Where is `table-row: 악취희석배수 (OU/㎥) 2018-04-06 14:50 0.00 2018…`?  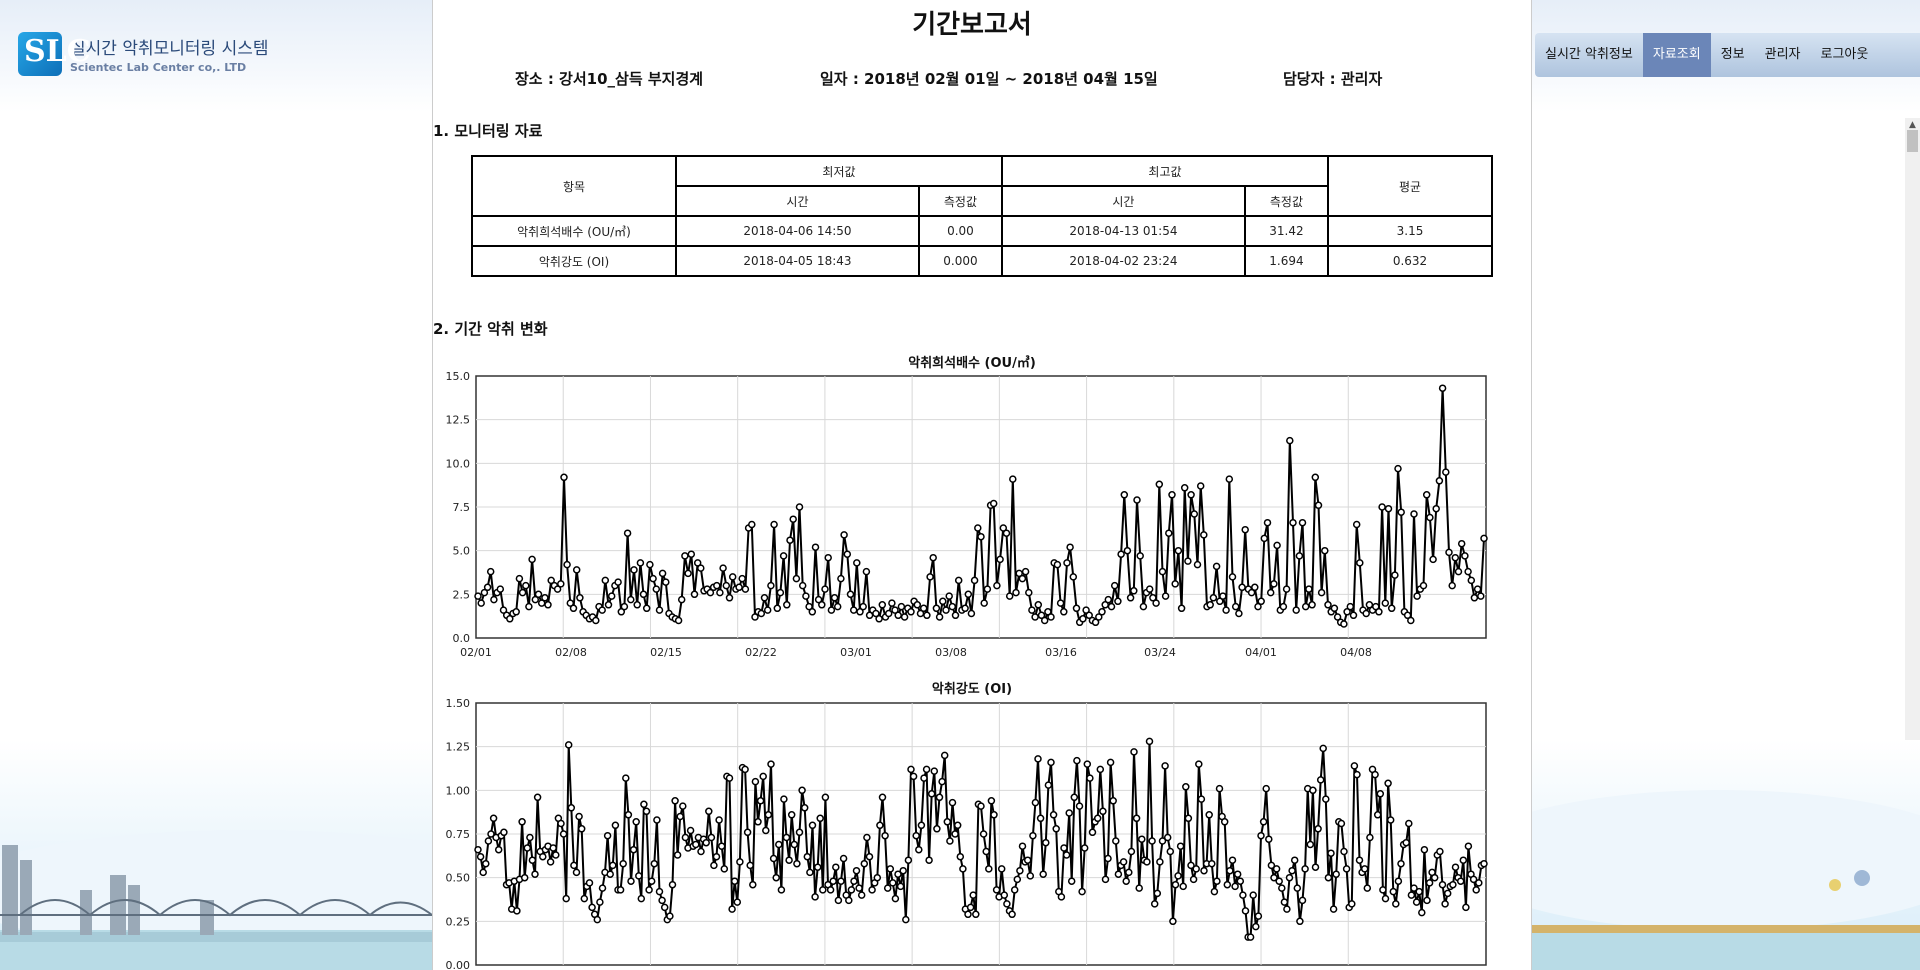
table-row: 악취희석배수 (OU/㎥) 2018-04-06 14:50 0.00 2018… is located at coordinates (982, 231).